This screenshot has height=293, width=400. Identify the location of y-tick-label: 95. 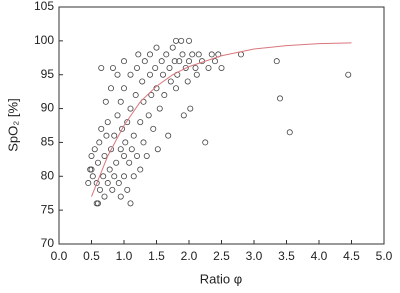
(48, 74).